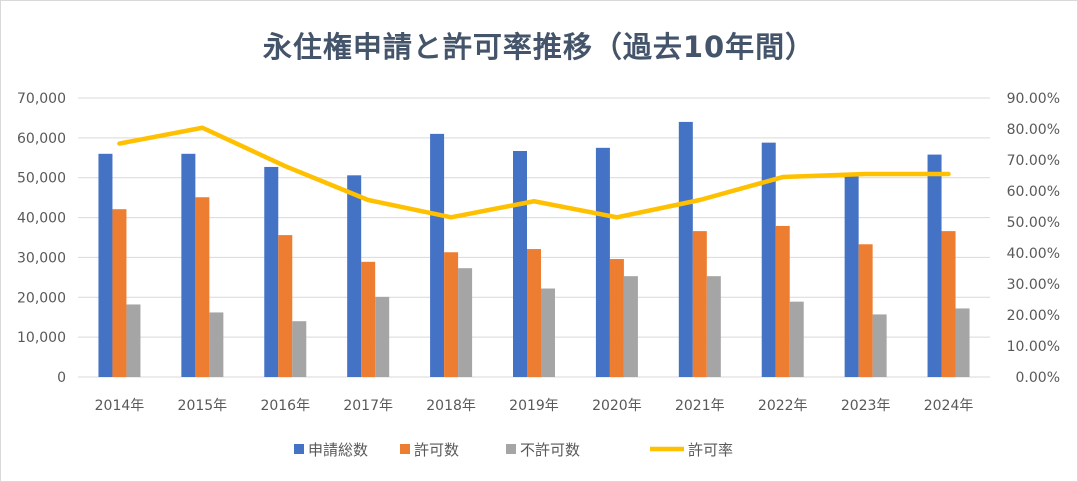 This screenshot has height=482, width=1078. Describe the element at coordinates (1033, 316) in the screenshot. I see `y-right-tick-label: 20.00%` at that location.